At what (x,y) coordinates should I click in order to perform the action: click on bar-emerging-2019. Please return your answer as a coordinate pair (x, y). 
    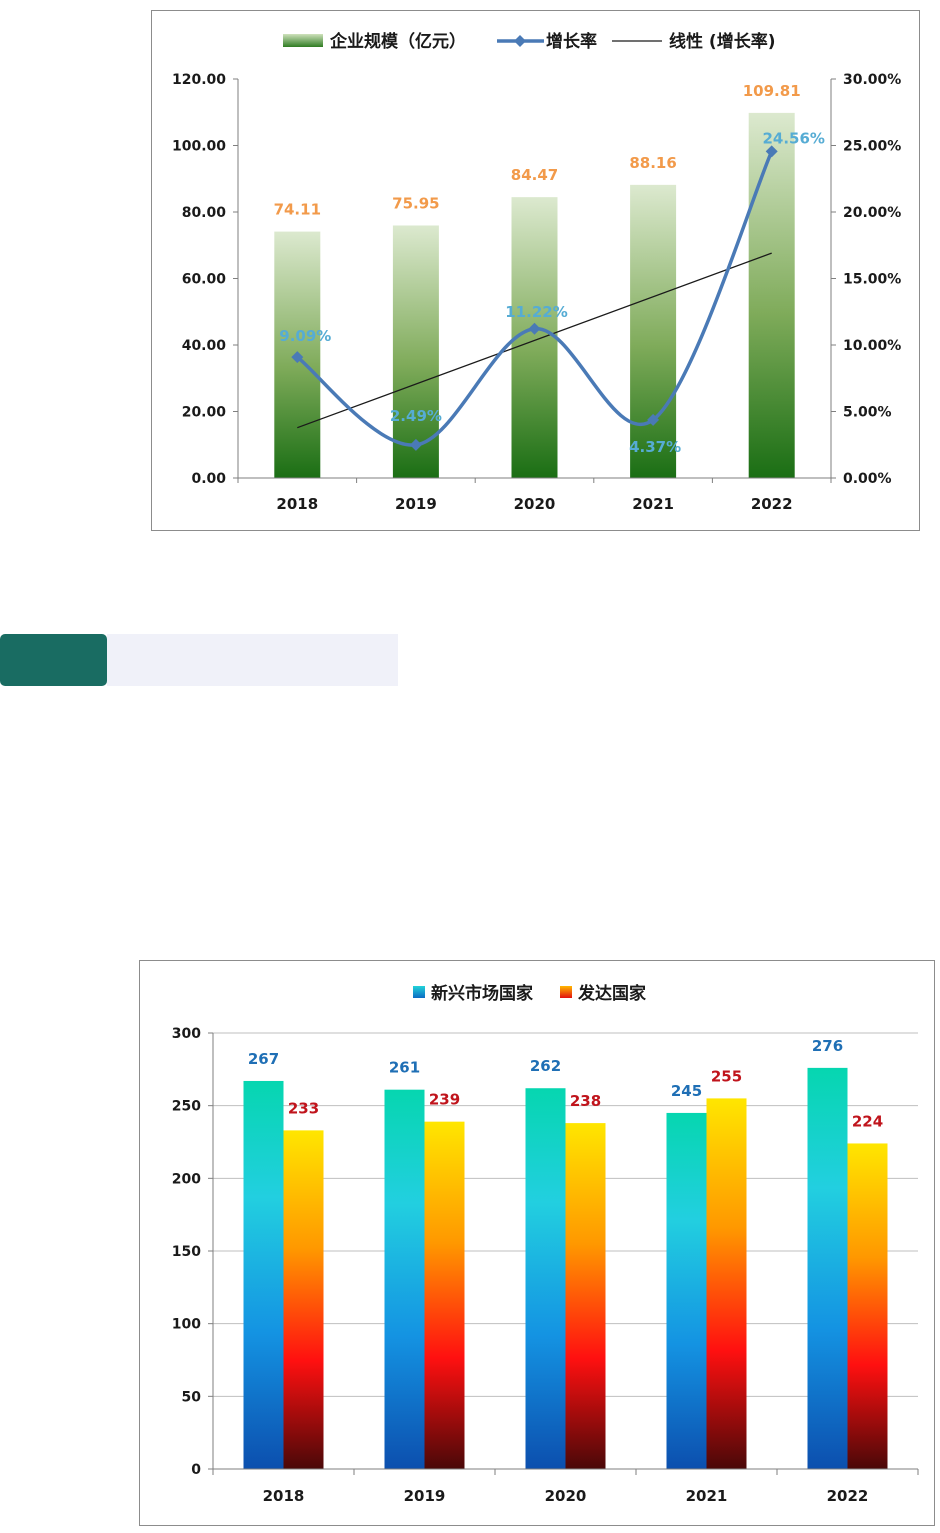
    Looking at the image, I should click on (404, 1279).